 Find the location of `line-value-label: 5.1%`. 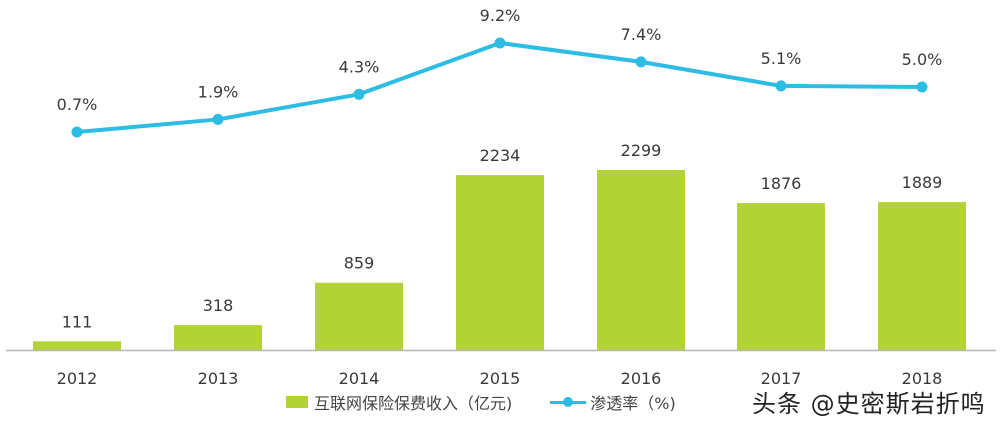

line-value-label: 5.1% is located at coordinates (781, 58).